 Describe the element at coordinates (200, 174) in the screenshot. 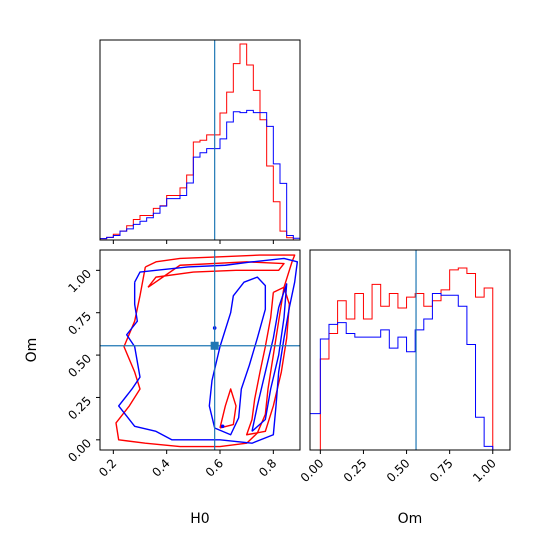

I see `h0-histogram-blue-series` at that location.